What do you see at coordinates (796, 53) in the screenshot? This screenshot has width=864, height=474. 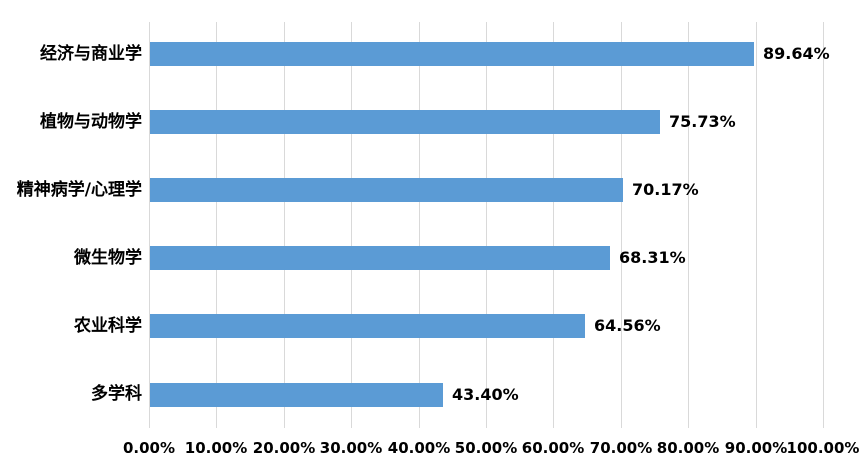 I see `data-label: 89.64%` at bounding box center [796, 53].